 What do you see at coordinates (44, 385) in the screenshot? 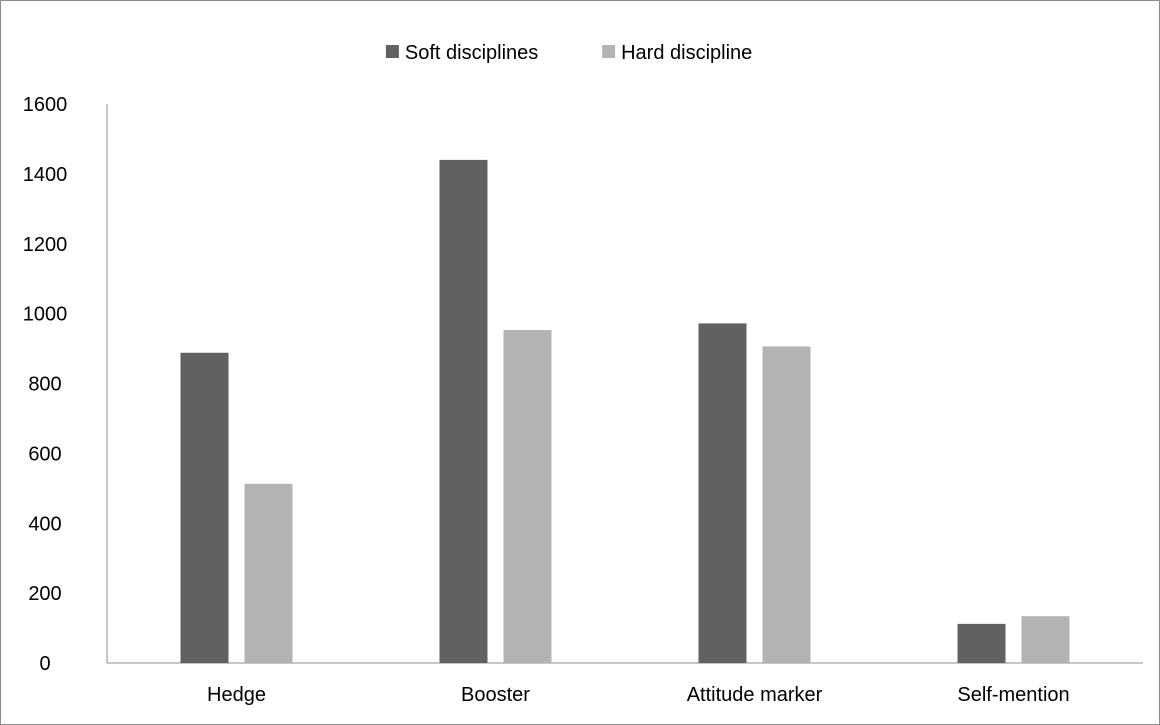
I see `y-tick-label: 800` at bounding box center [44, 385].